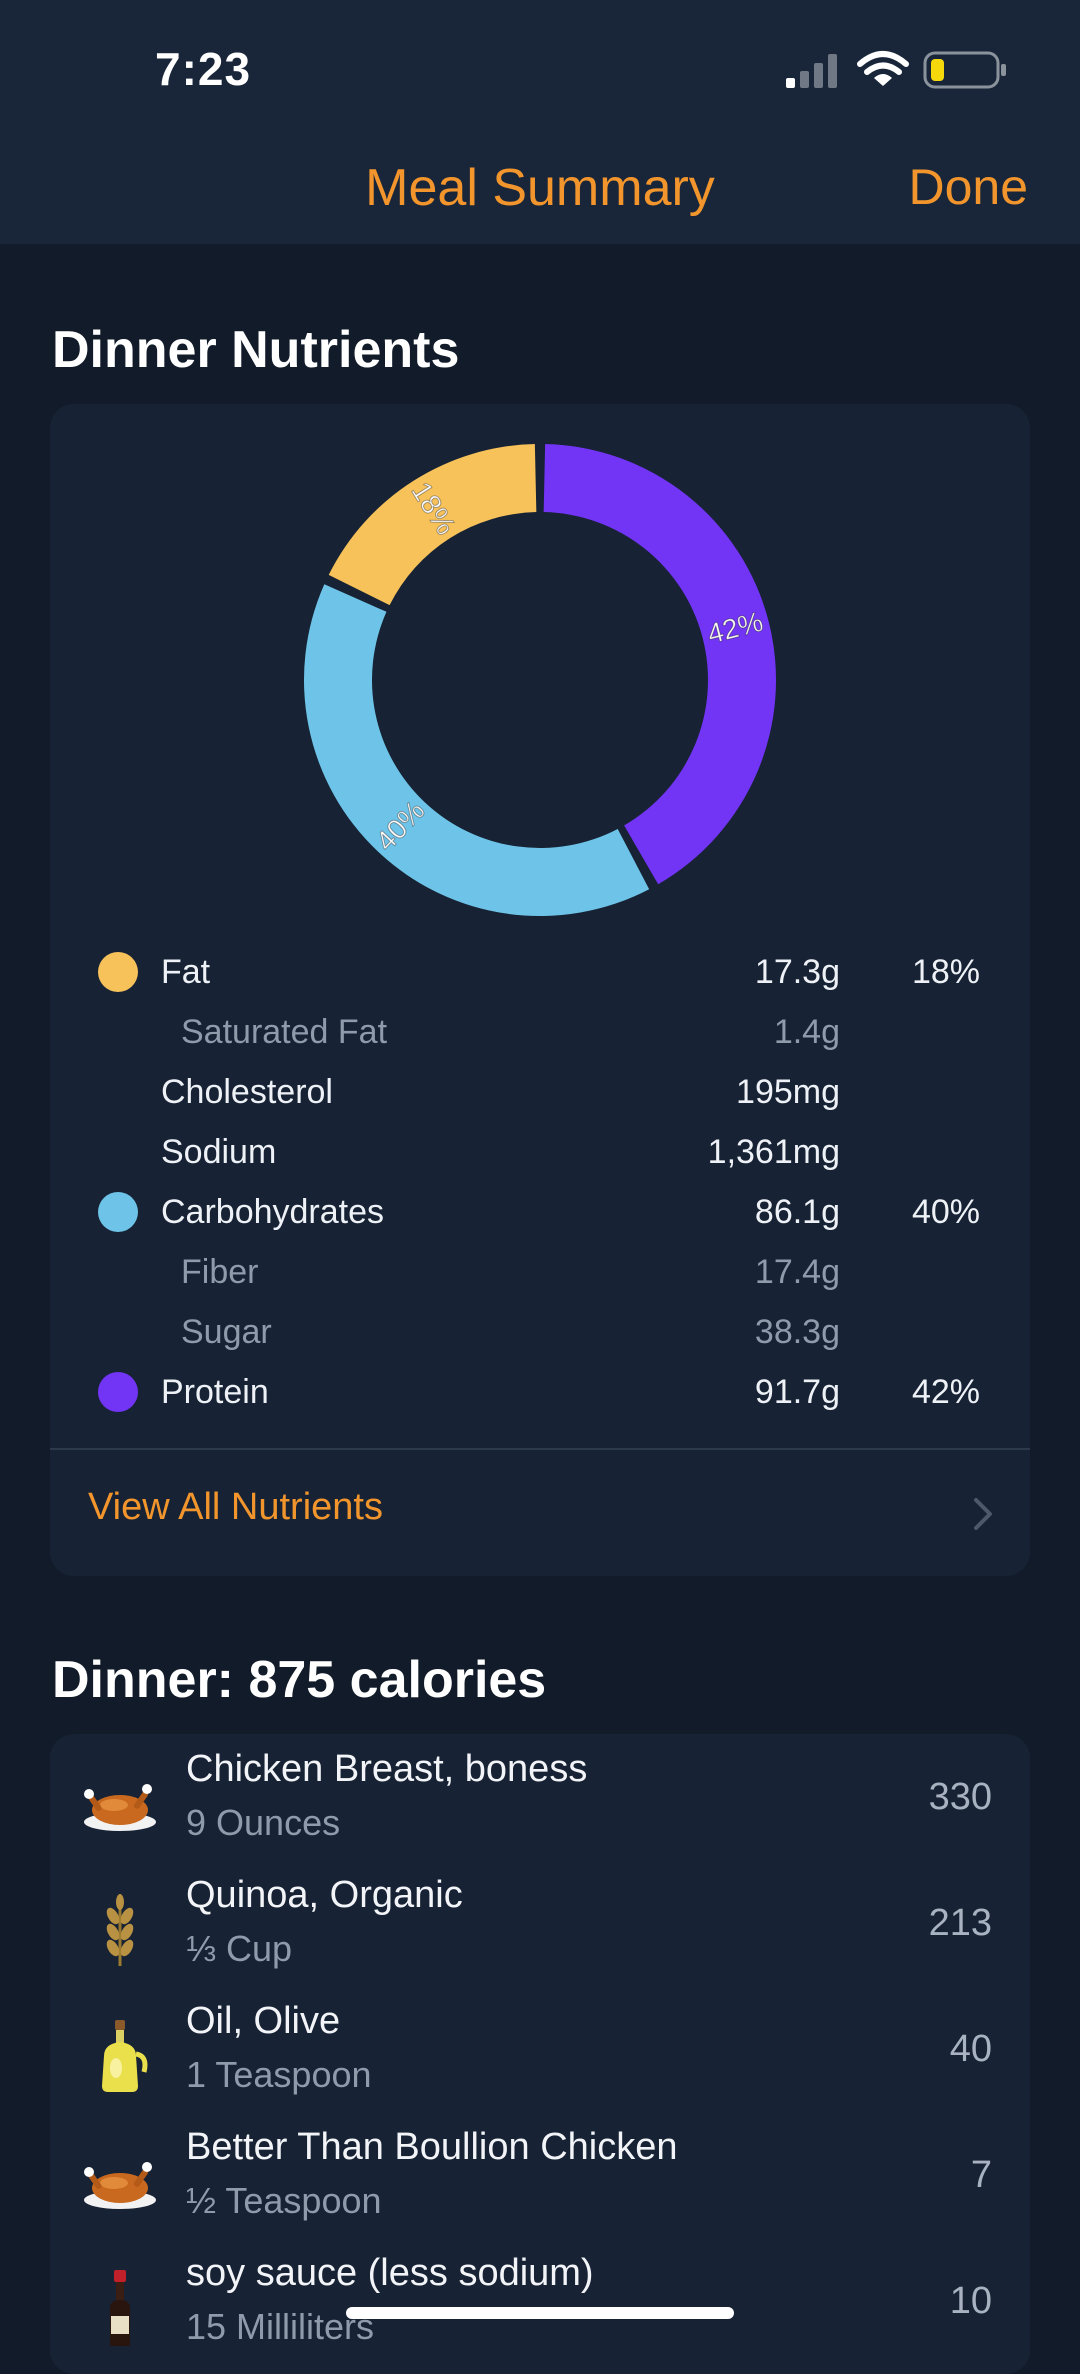 This screenshot has height=2374, width=1080. I want to click on page-title: Meal Summary, so click(540, 188).